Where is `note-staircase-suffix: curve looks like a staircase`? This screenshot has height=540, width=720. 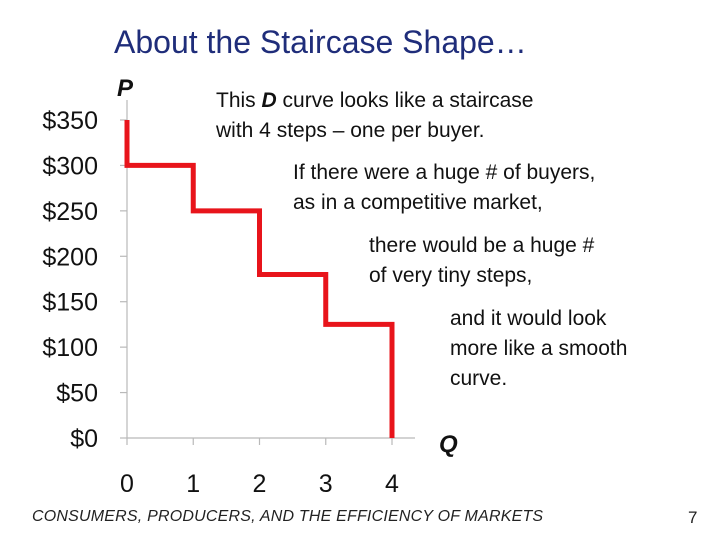 note-staircase-suffix: curve looks like a staircase is located at coordinates (405, 100).